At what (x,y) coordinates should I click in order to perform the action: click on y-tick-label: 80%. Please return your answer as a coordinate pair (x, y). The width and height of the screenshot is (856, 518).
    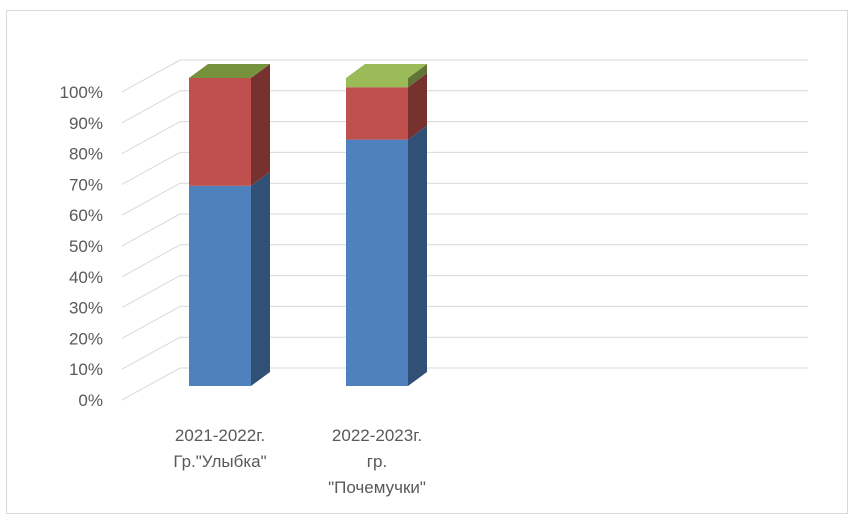
    Looking at the image, I should click on (86, 154).